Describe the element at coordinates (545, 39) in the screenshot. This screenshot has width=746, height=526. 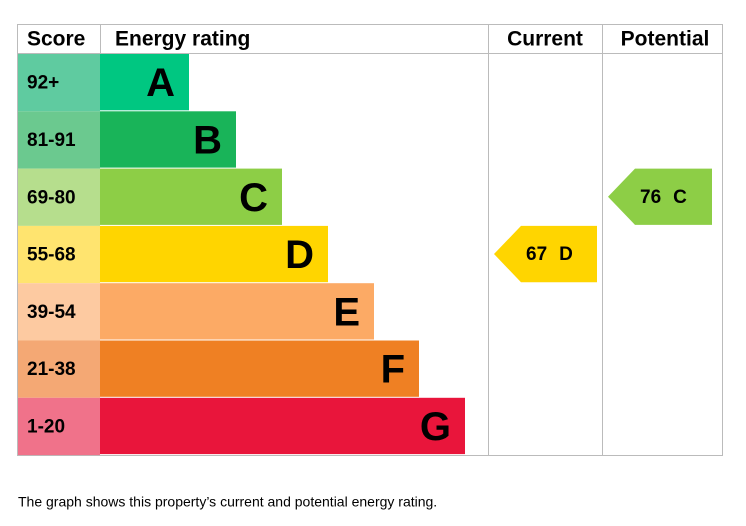
I see `header-current: Current` at that location.